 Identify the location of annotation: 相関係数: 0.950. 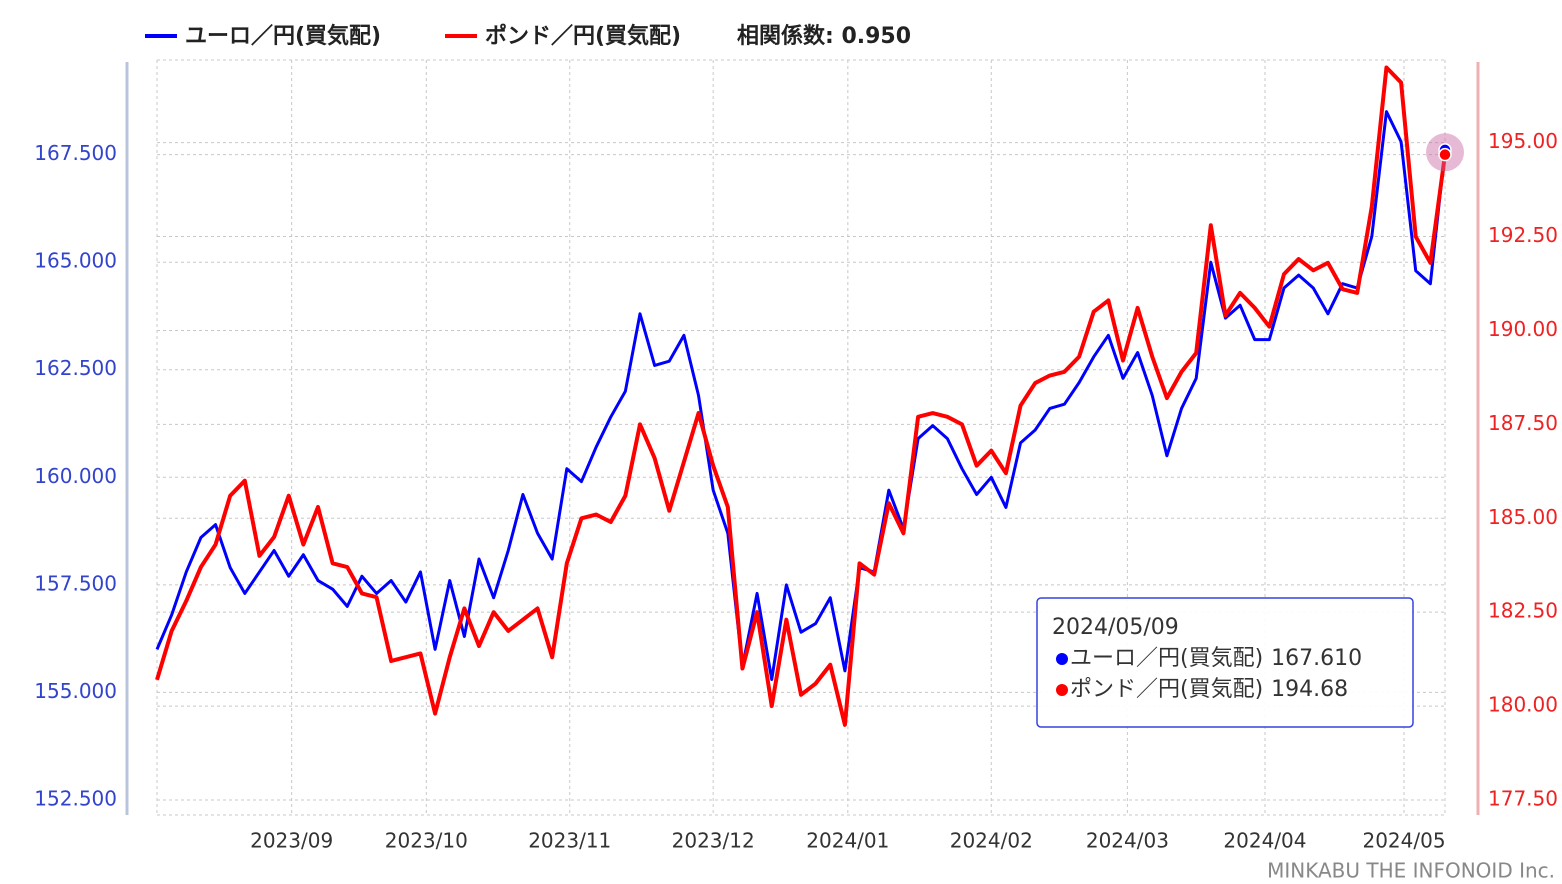
(824, 36).